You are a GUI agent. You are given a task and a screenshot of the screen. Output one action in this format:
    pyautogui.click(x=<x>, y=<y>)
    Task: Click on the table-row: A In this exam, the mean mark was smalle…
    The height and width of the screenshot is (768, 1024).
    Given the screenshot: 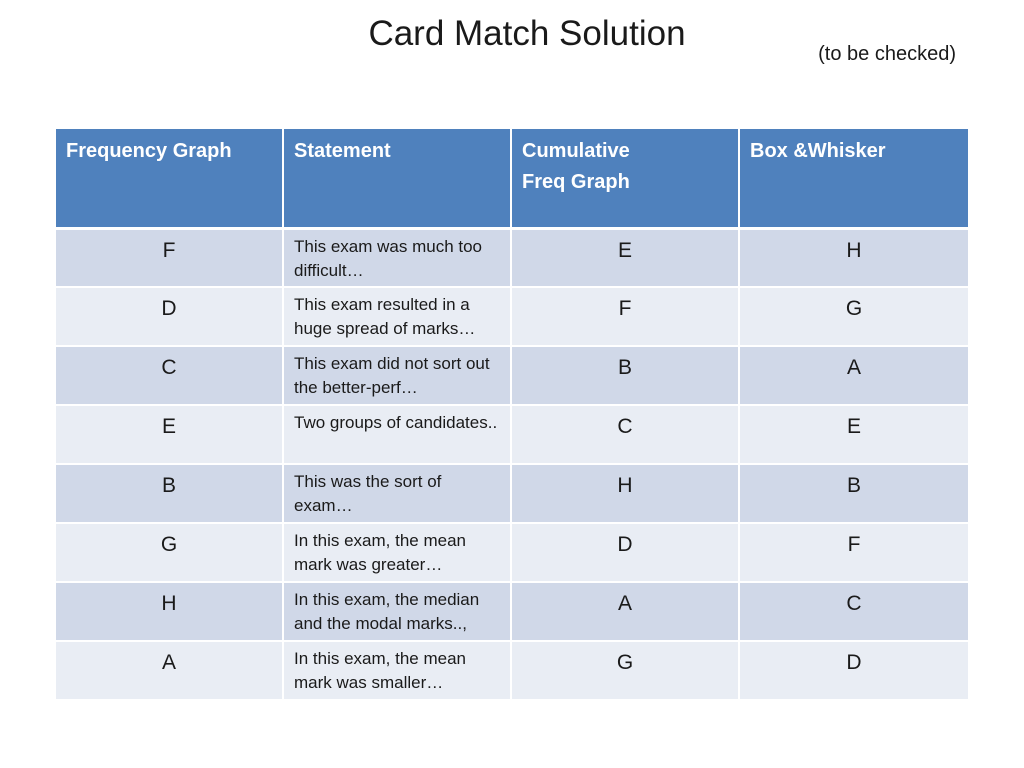 What is the action you would take?
    pyautogui.click(x=512, y=670)
    